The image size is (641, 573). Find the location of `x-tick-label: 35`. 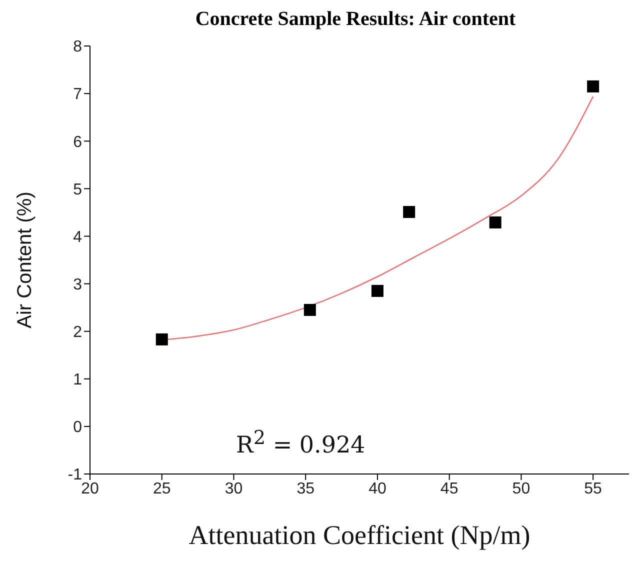

x-tick-label: 35 is located at coordinates (305, 489).